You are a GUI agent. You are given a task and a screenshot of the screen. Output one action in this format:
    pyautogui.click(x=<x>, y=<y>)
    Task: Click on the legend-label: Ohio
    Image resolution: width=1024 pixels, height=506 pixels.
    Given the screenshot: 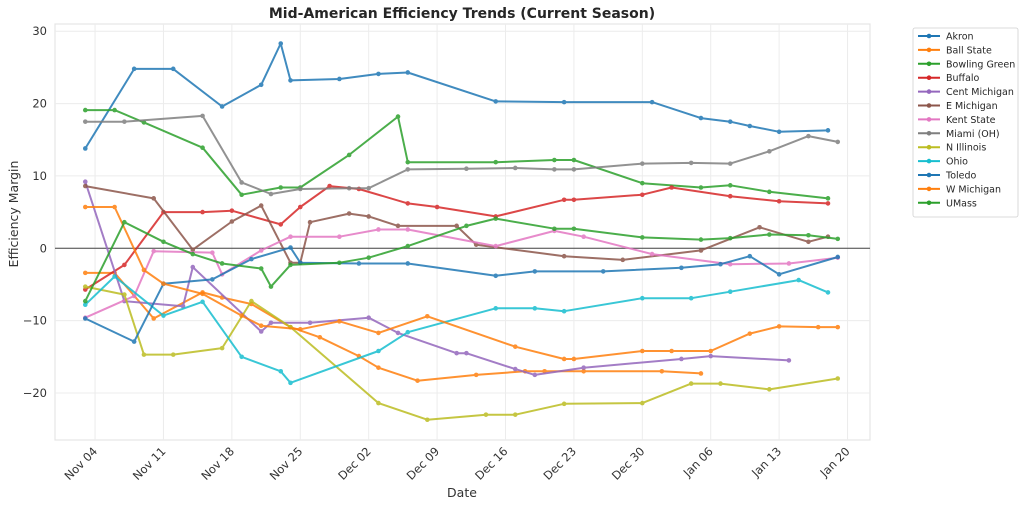 What is the action you would take?
    pyautogui.click(x=957, y=162)
    